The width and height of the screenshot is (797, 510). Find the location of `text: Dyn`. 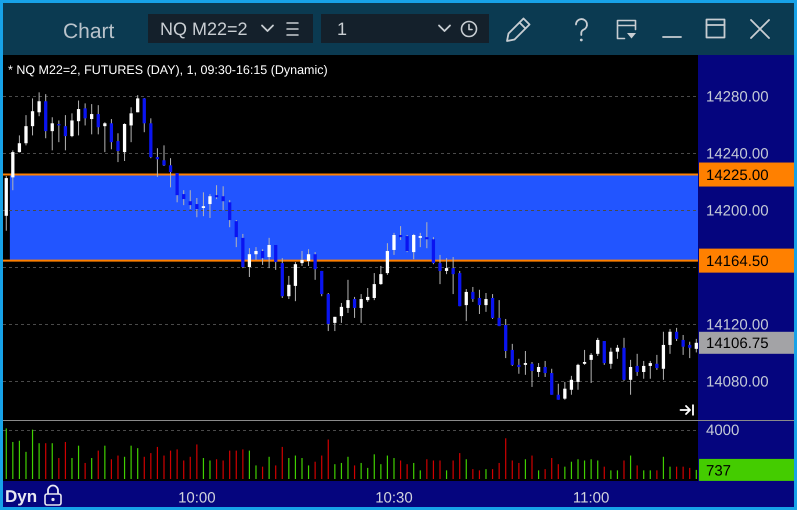

text: Dyn is located at coordinates (21, 496).